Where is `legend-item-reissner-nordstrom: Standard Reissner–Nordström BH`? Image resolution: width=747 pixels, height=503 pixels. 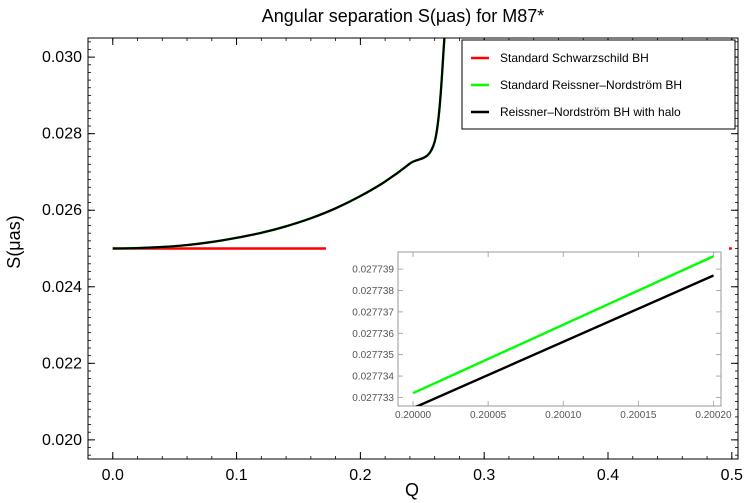
legend-item-reissner-nordstrom: Standard Reissner–Nordström BH is located at coordinates (576, 85).